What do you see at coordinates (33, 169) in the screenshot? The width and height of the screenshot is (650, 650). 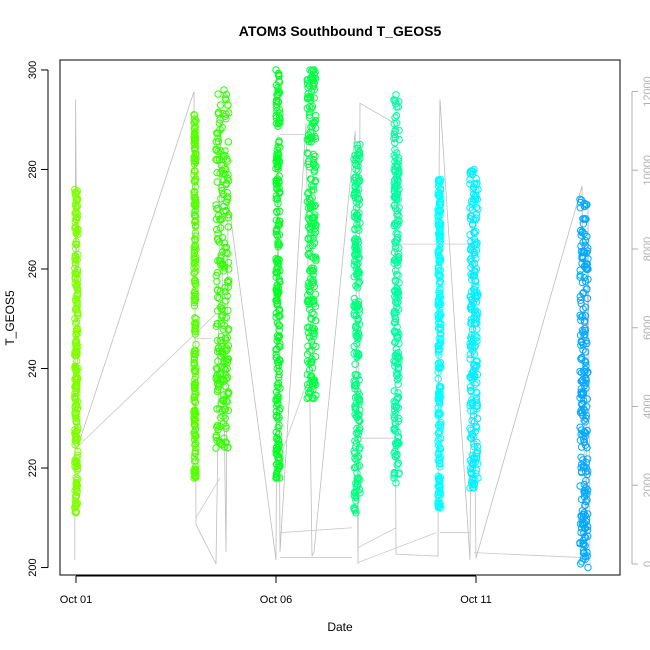 I see `y-tick-label: 280` at bounding box center [33, 169].